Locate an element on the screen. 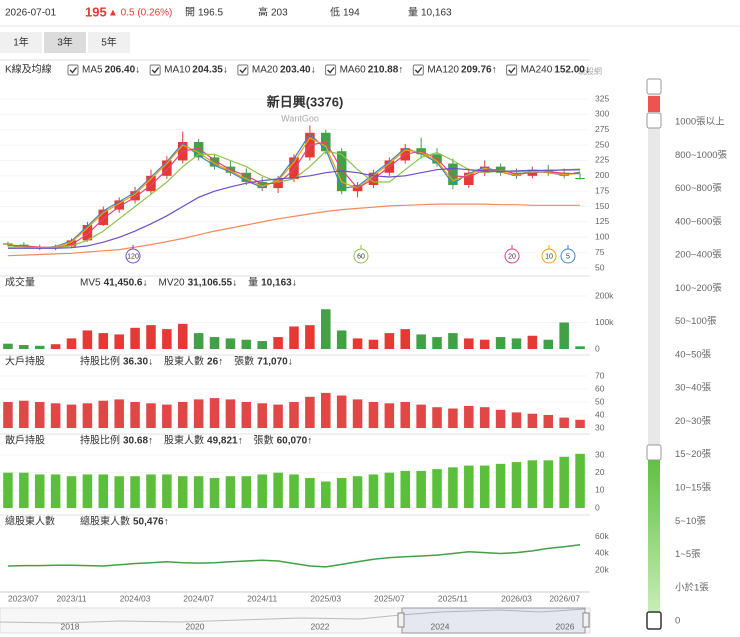  slider-label: 800~1000張 is located at coordinates (701, 155).